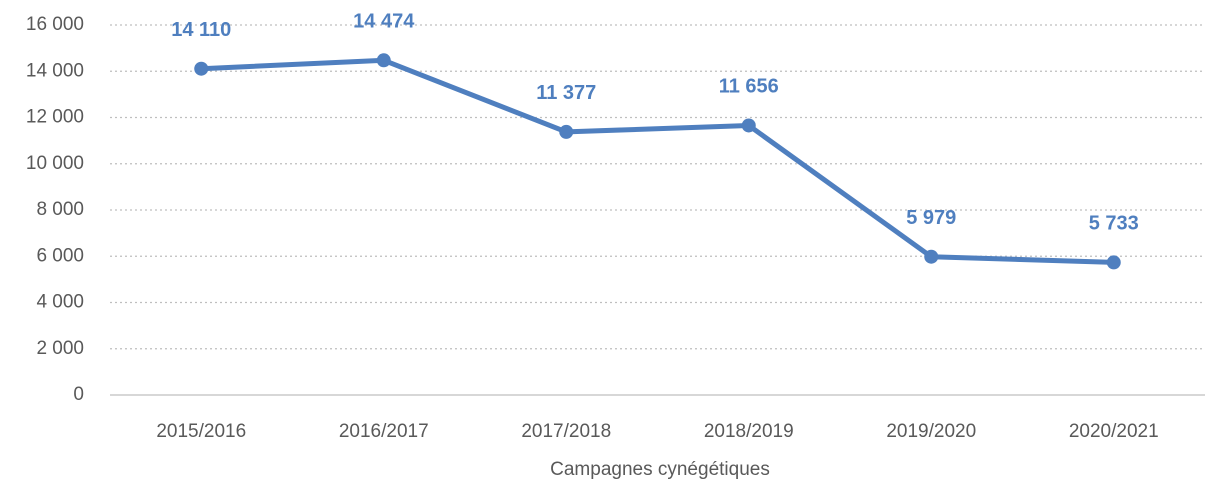  Describe the element at coordinates (660, 469) in the screenshot. I see `x-axis-title: Campagnes cynégétiques` at that location.